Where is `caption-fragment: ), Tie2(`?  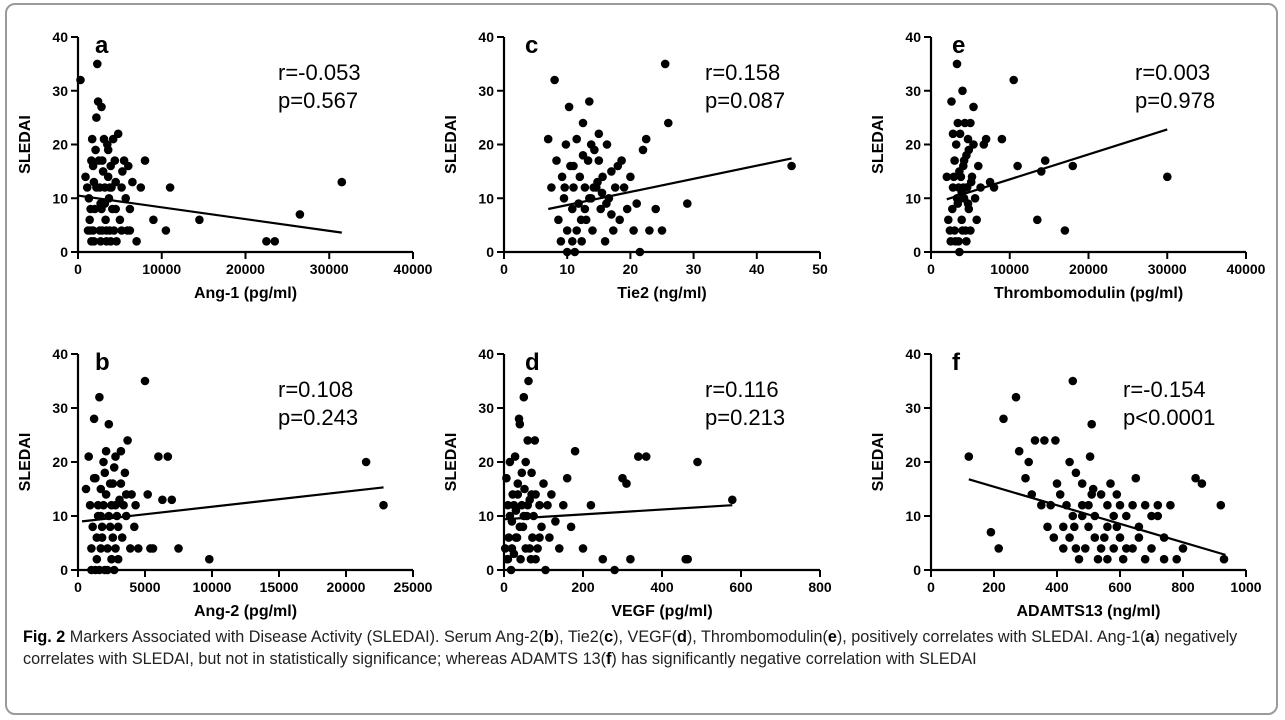
caption-fragment: ), Tie2( is located at coordinates (579, 637).